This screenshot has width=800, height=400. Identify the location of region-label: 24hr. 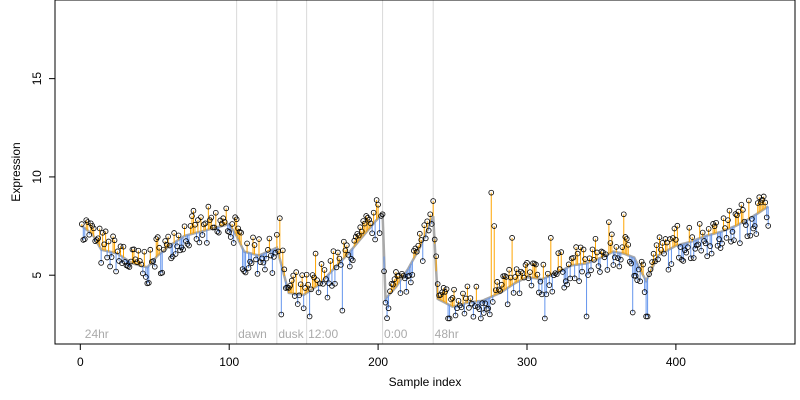
(97, 334).